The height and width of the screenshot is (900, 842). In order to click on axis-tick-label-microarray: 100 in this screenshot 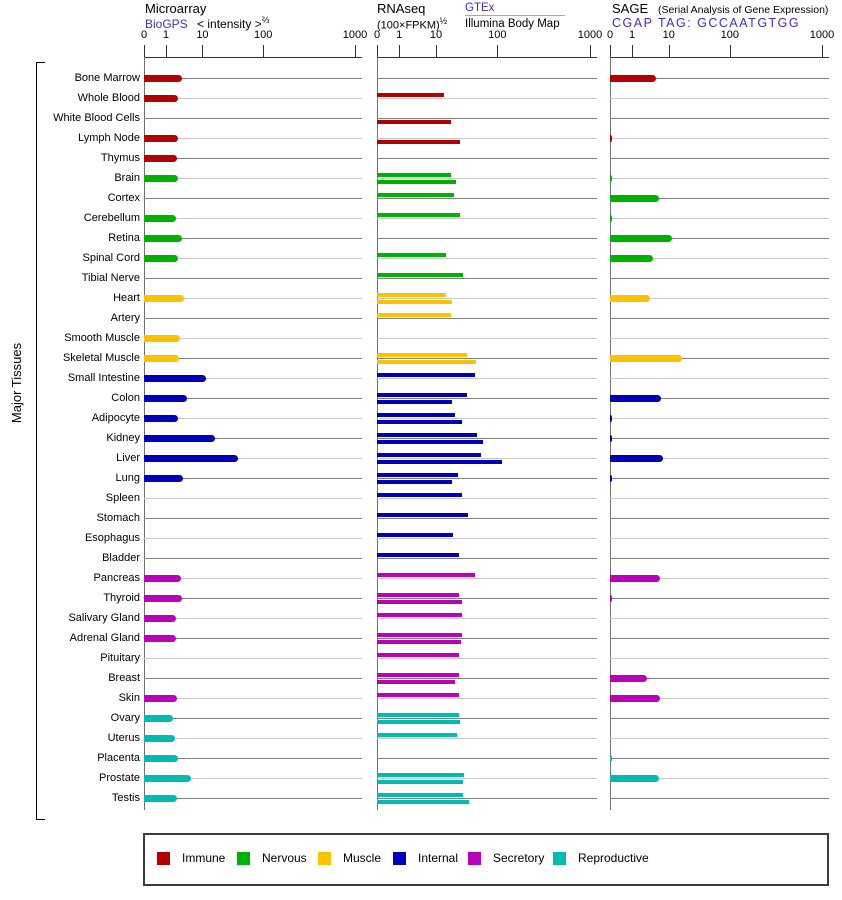, I will do `click(263, 35)`.